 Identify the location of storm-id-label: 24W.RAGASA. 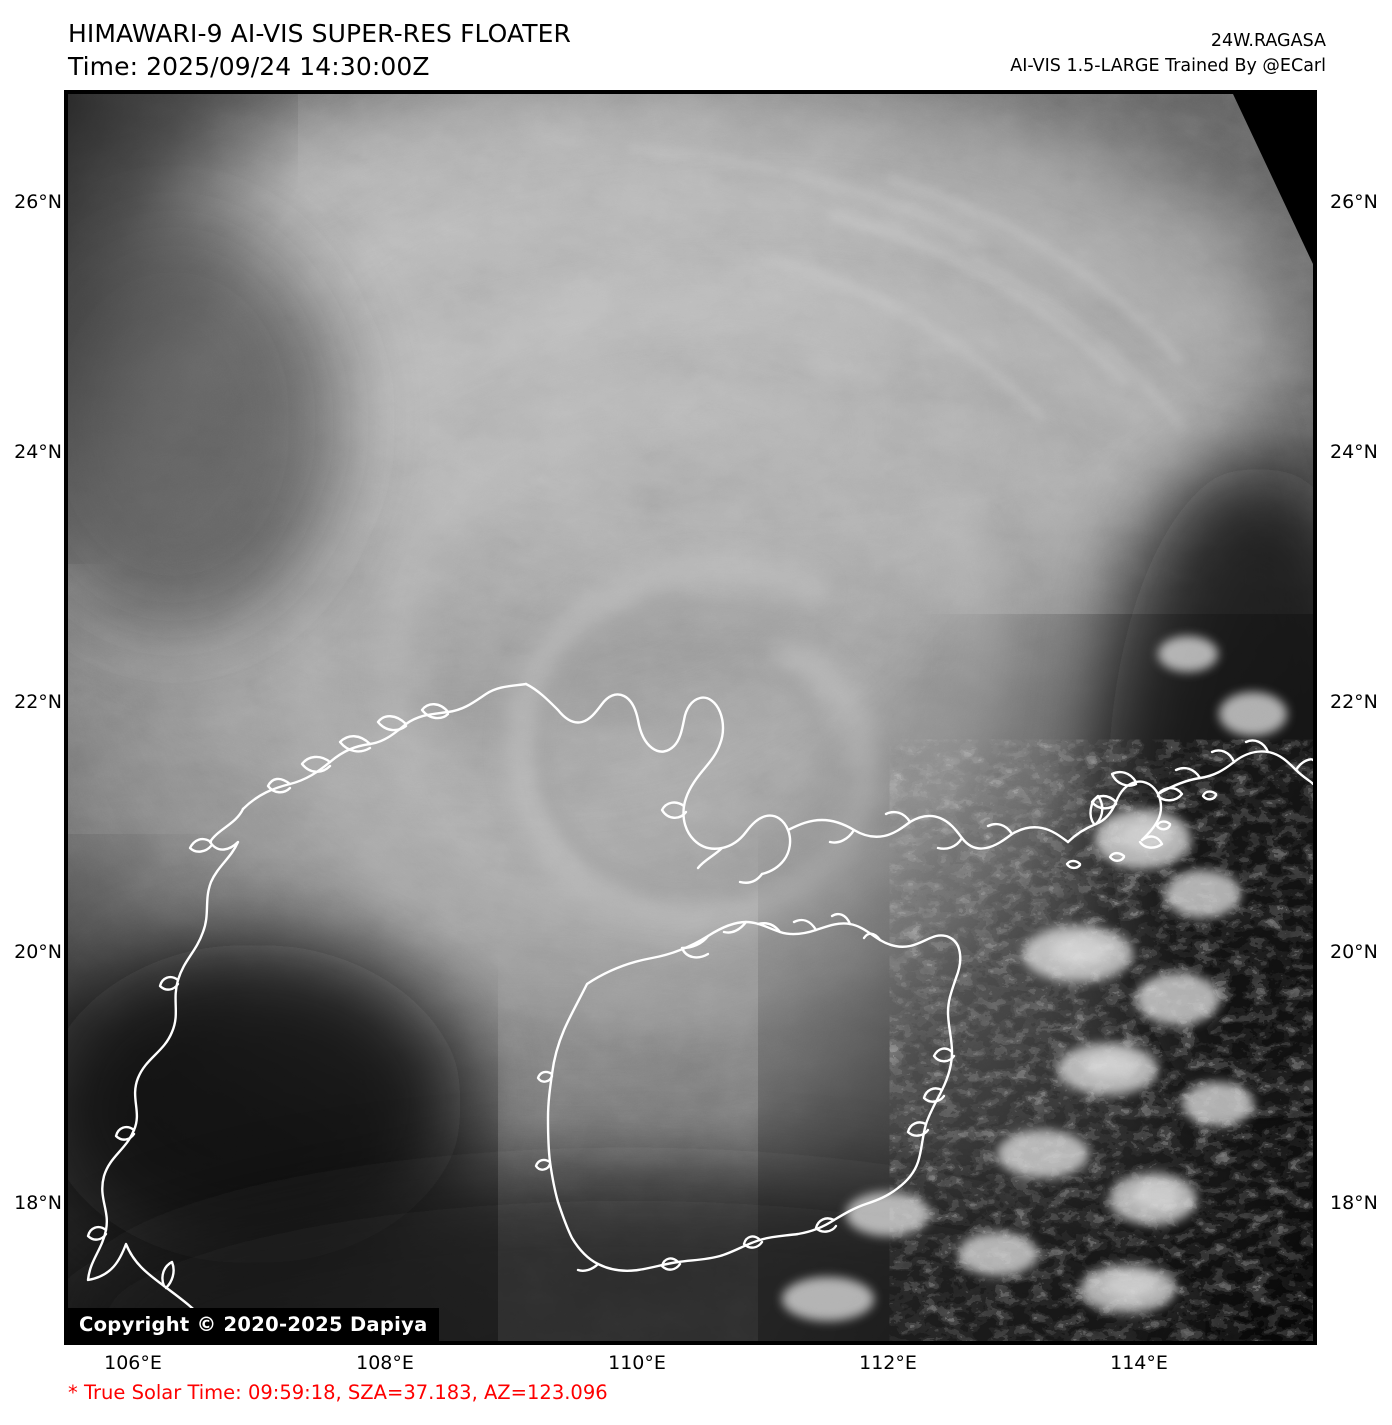
(1268, 41).